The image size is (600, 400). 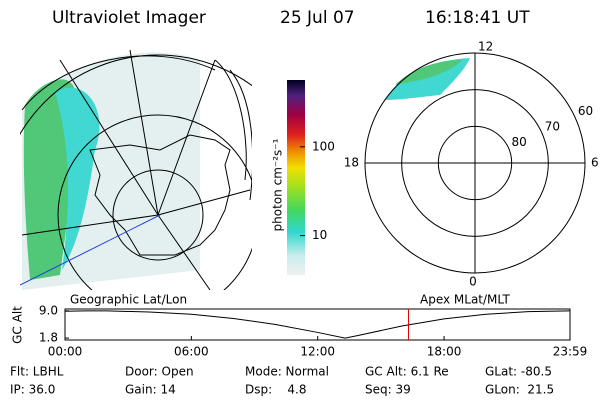 I want to click on colorbar-tick-label: 100, so click(x=323, y=146).